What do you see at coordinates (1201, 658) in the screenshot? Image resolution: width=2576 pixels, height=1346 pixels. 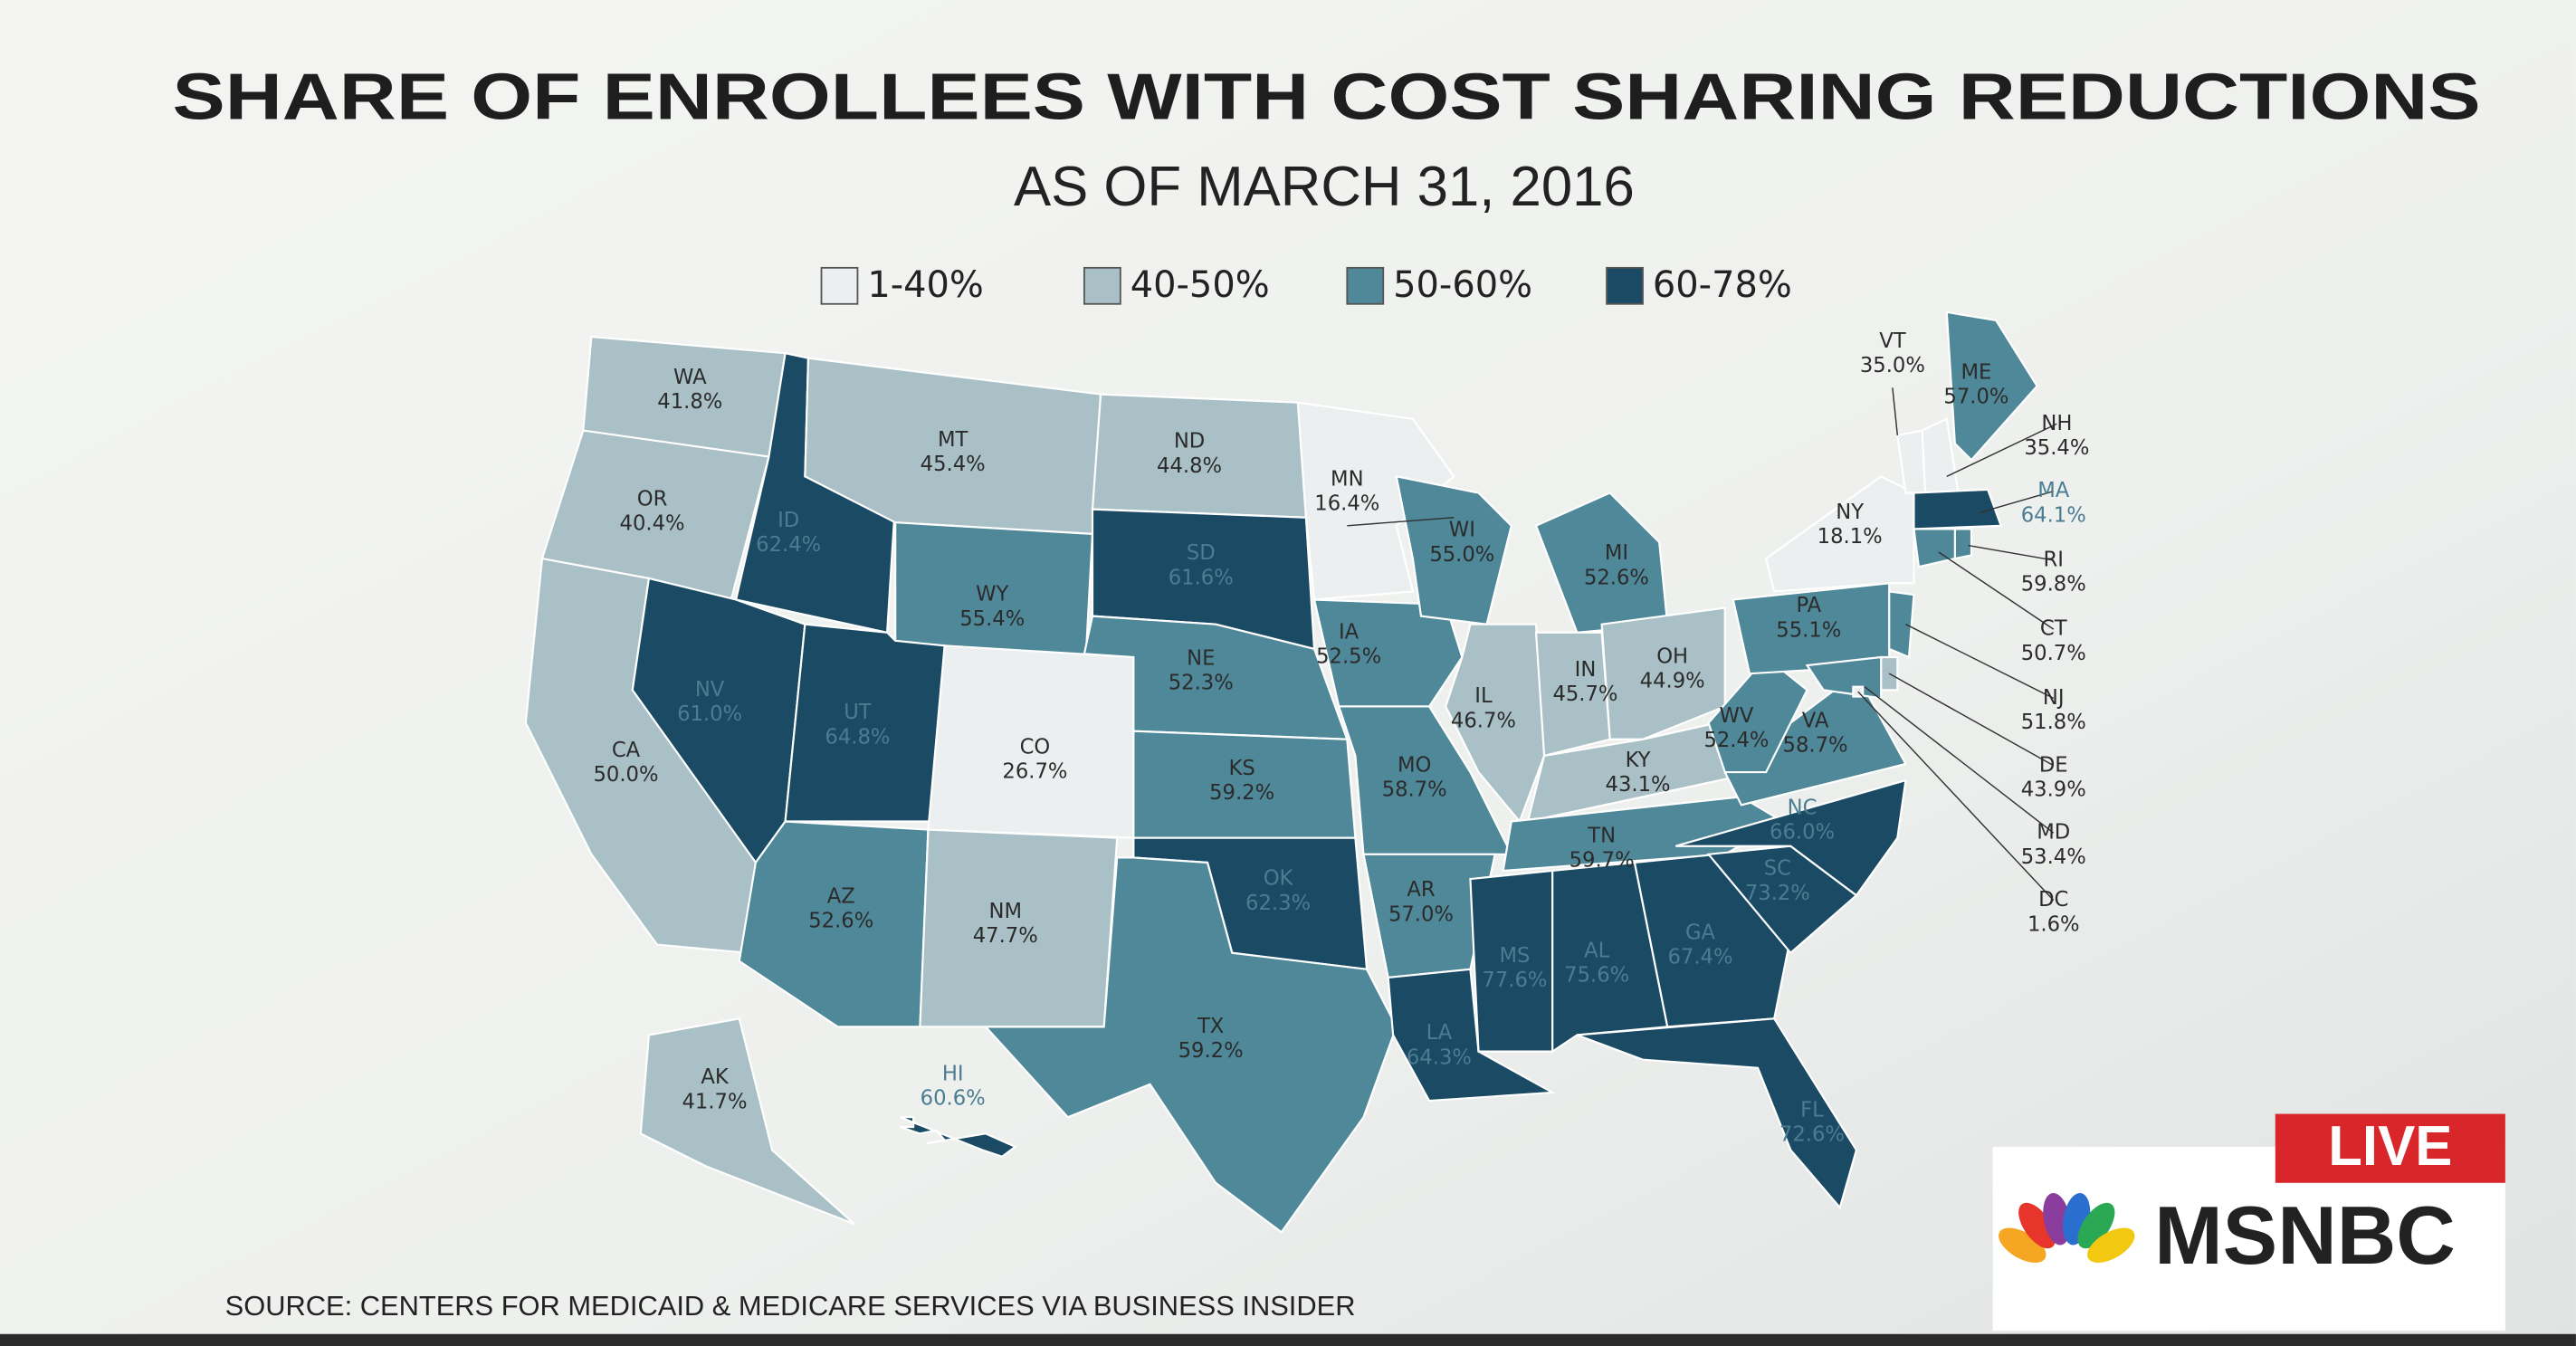 I see `state-abbr: NE` at bounding box center [1201, 658].